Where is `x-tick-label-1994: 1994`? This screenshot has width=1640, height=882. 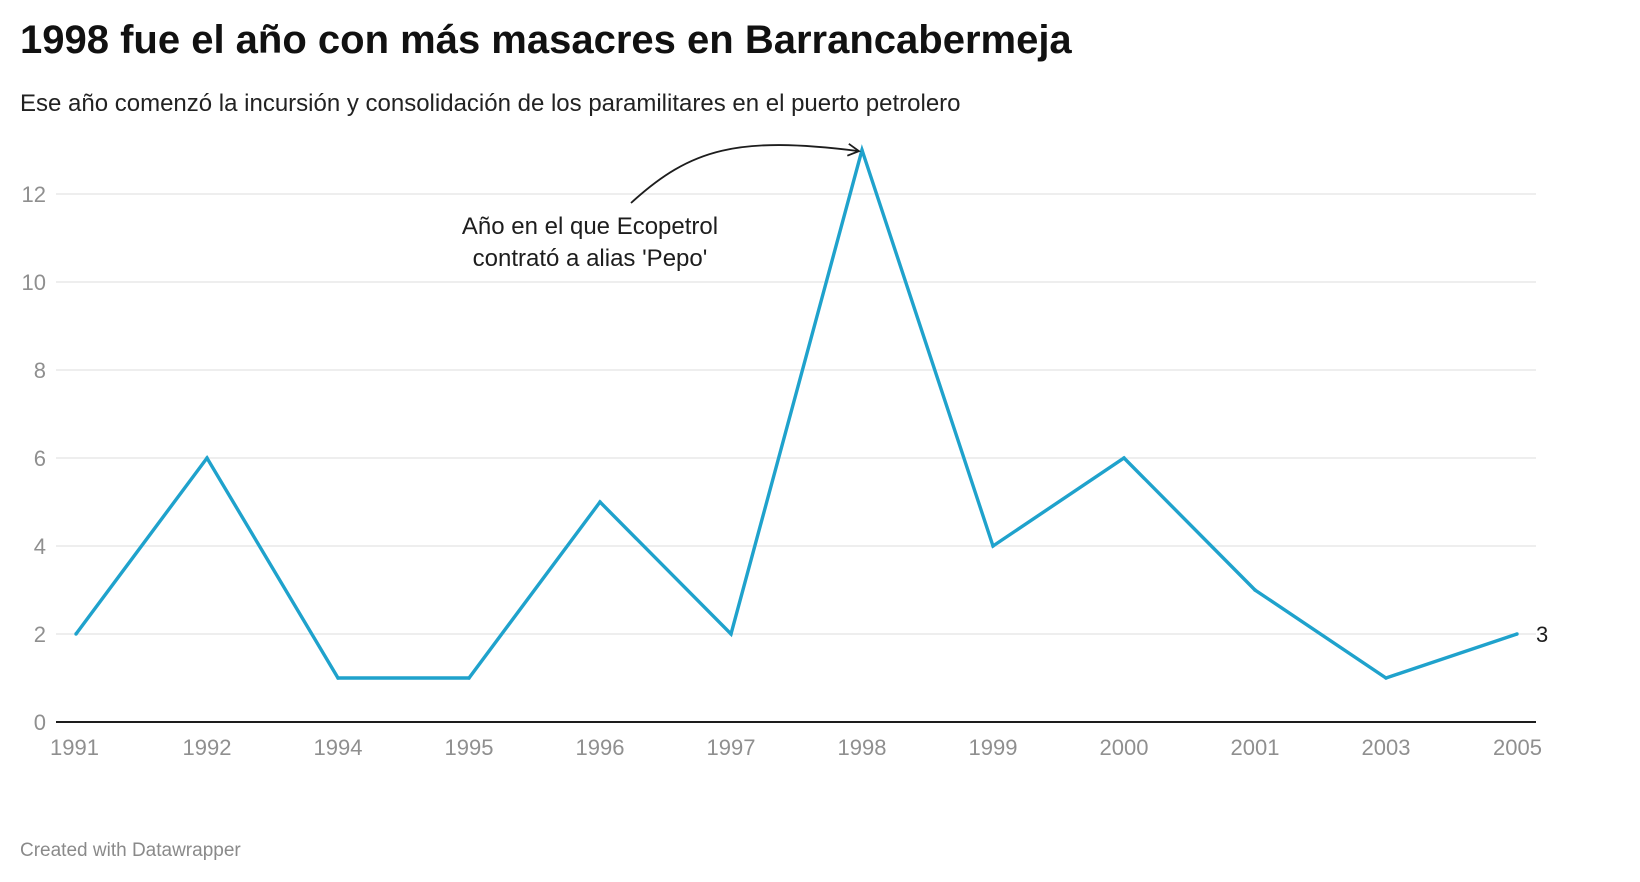 x-tick-label-1994: 1994 is located at coordinates (338, 747).